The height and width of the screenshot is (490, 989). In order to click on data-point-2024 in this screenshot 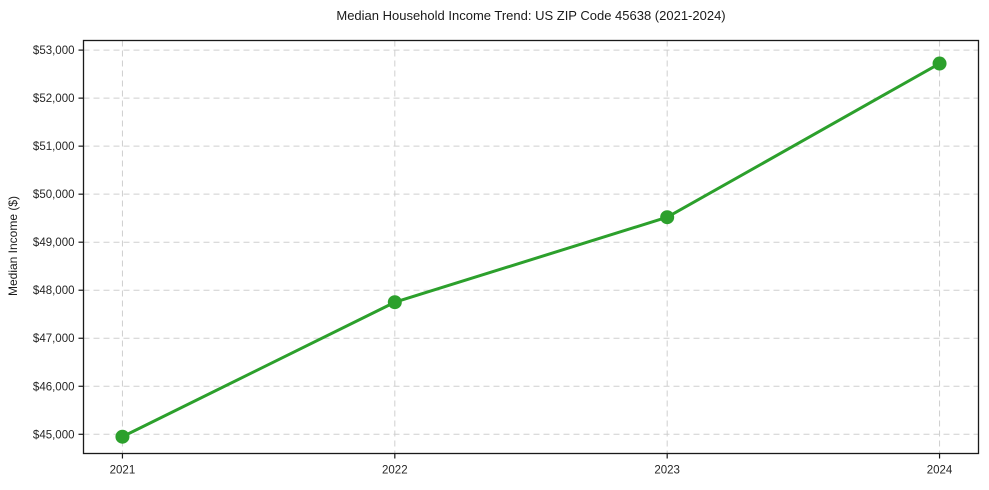, I will do `click(939, 63)`.